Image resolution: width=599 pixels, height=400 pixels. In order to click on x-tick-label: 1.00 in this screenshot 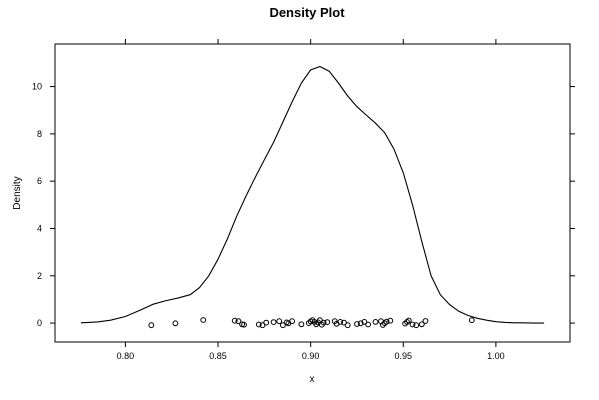, I will do `click(496, 356)`.